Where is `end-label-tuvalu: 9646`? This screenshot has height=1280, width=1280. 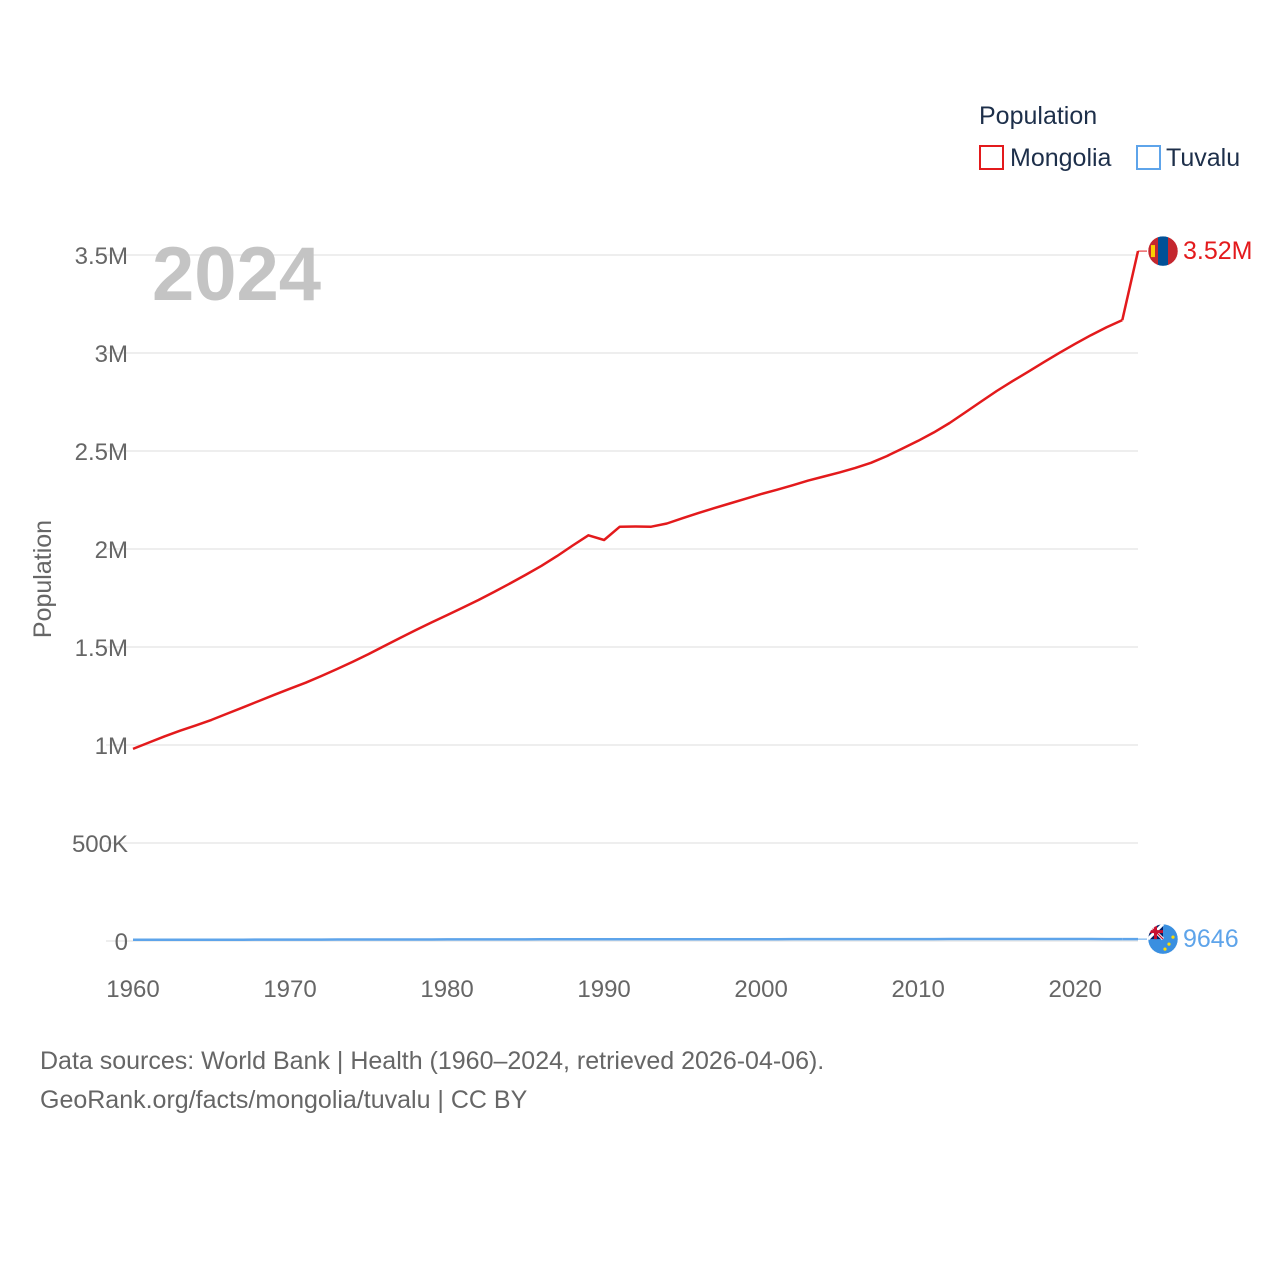
end-label-tuvalu: 9646 is located at coordinates (1211, 939).